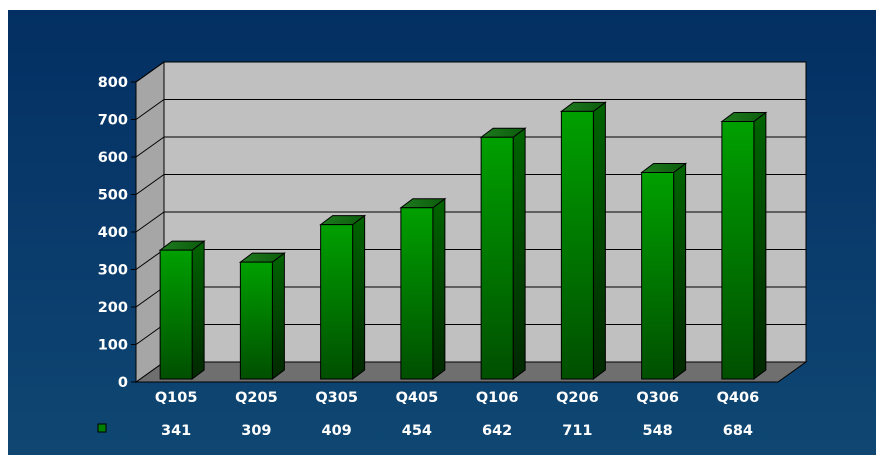 The height and width of the screenshot is (456, 884). Describe the element at coordinates (738, 431) in the screenshot. I see `data-table-value: 684` at that location.